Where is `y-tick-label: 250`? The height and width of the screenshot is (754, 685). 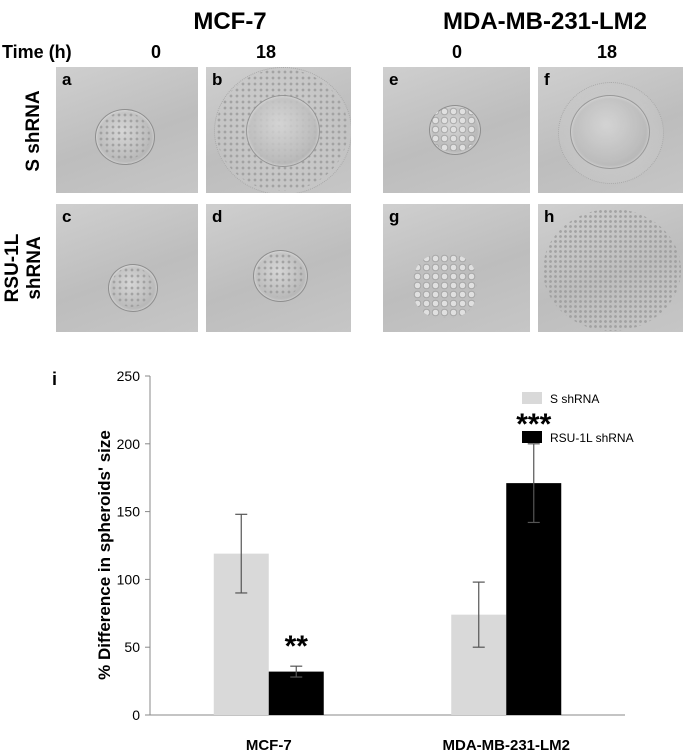
y-tick-label: 250 is located at coordinates (129, 376).